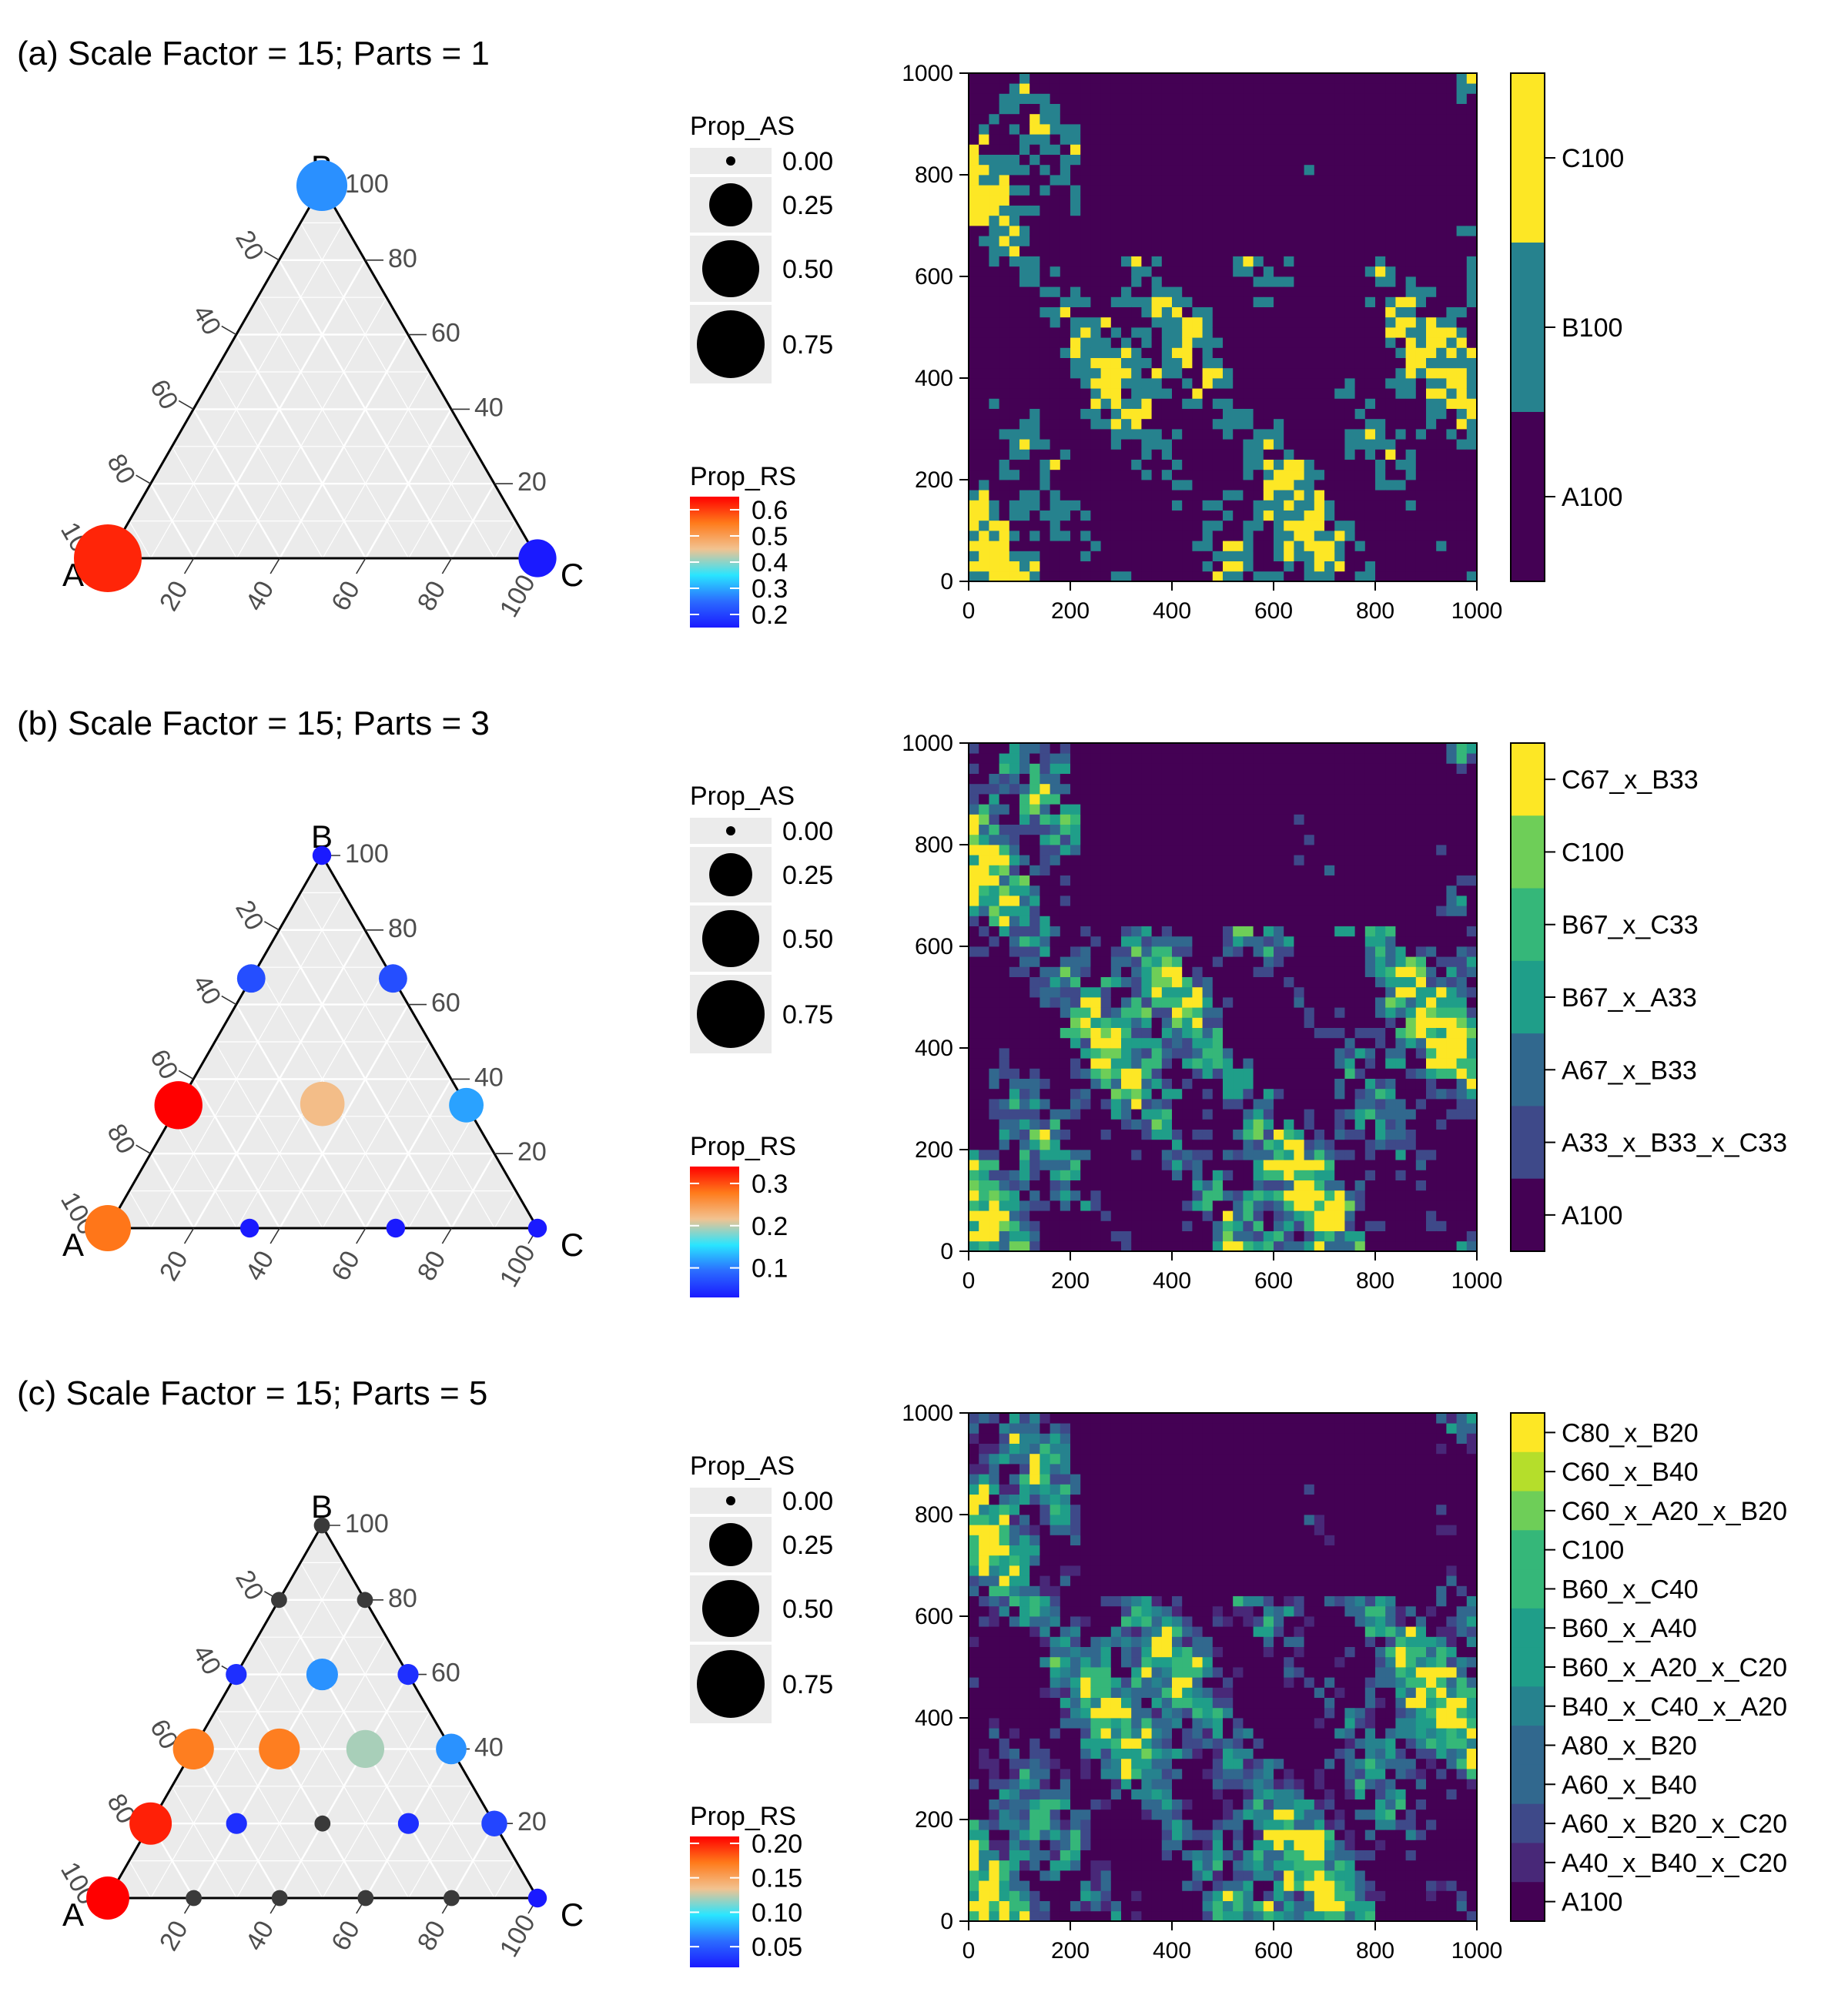  What do you see at coordinates (946, 581) in the screenshot?
I see `y-tick-label: 0` at bounding box center [946, 581].